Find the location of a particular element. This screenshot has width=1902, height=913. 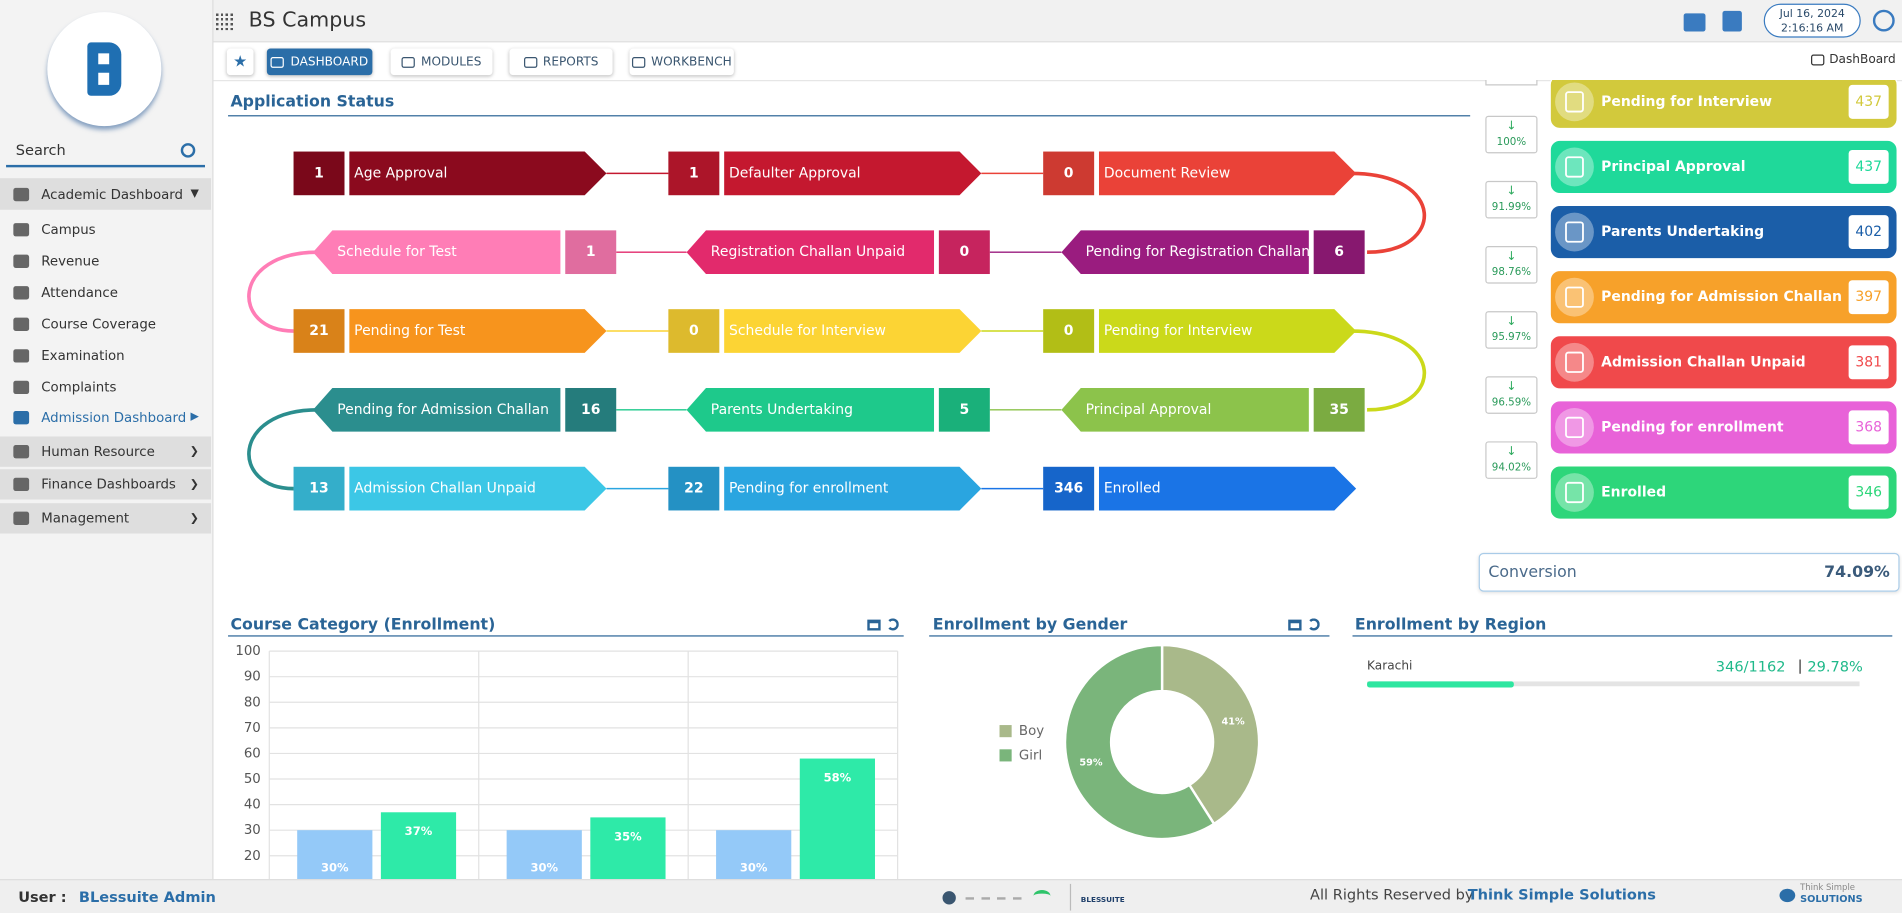

status-step: Schedule for Test 1 is located at coordinates (464, 252).